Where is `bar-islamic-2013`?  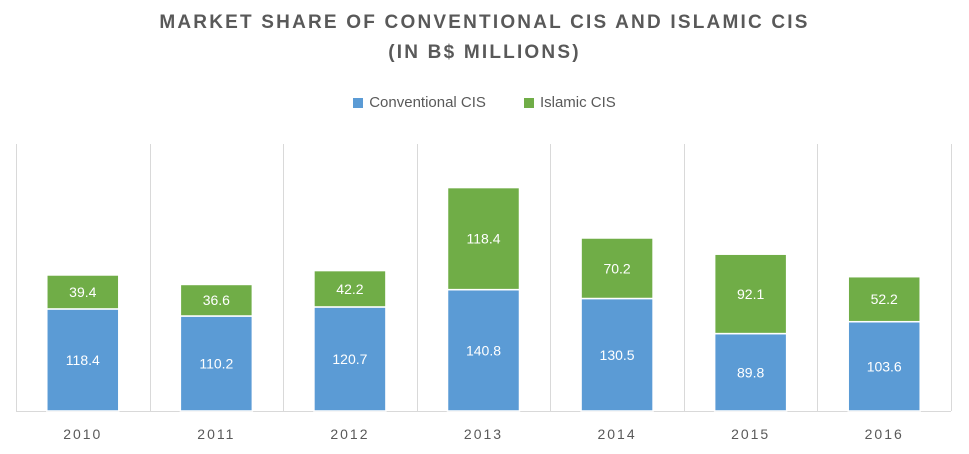
bar-islamic-2013 is located at coordinates (483, 238).